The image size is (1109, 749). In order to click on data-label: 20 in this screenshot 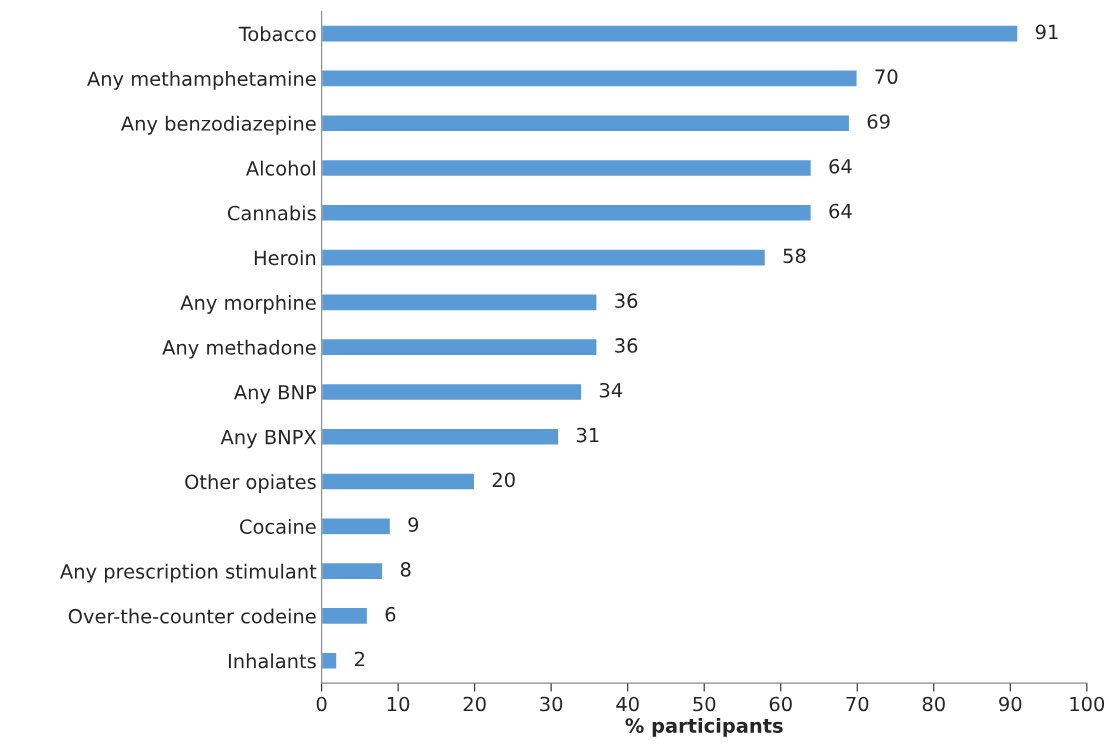, I will do `click(503, 480)`.